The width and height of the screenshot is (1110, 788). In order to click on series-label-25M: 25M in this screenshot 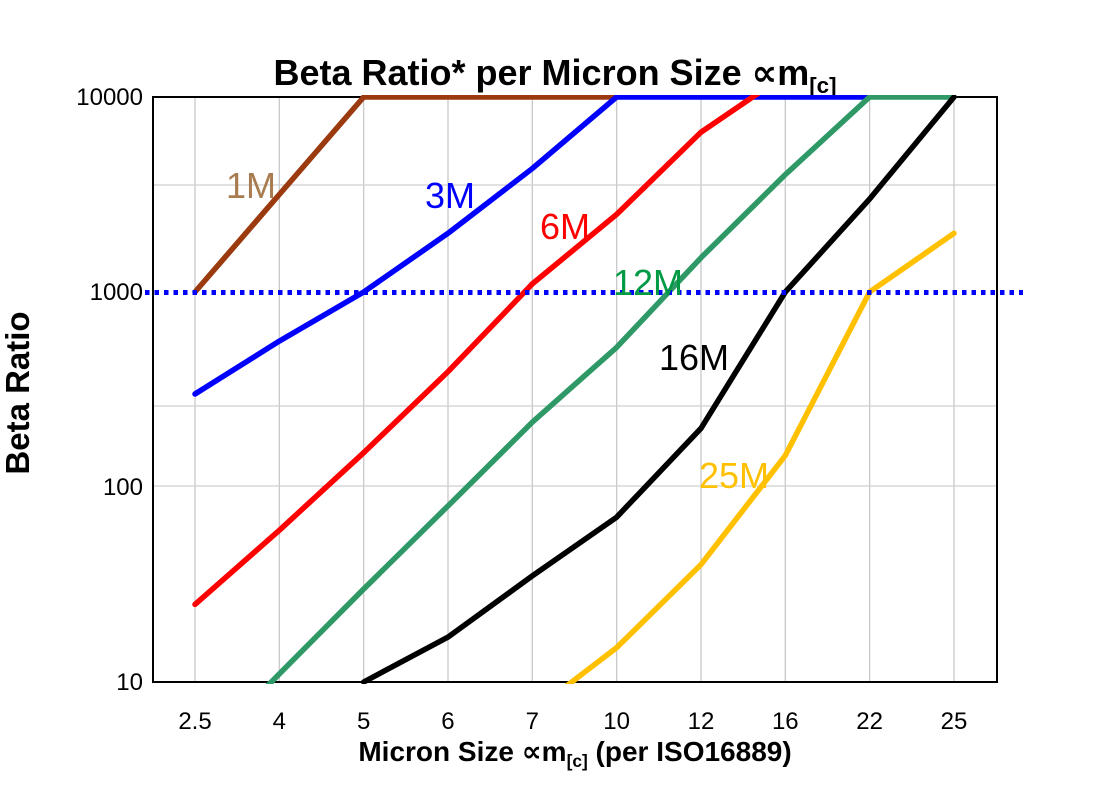, I will do `click(734, 475)`.